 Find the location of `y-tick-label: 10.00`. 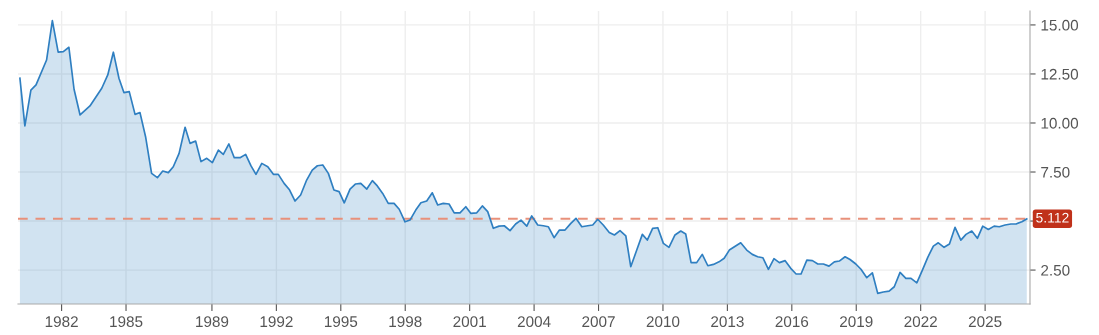

y-tick-label: 10.00 is located at coordinates (1060, 123).